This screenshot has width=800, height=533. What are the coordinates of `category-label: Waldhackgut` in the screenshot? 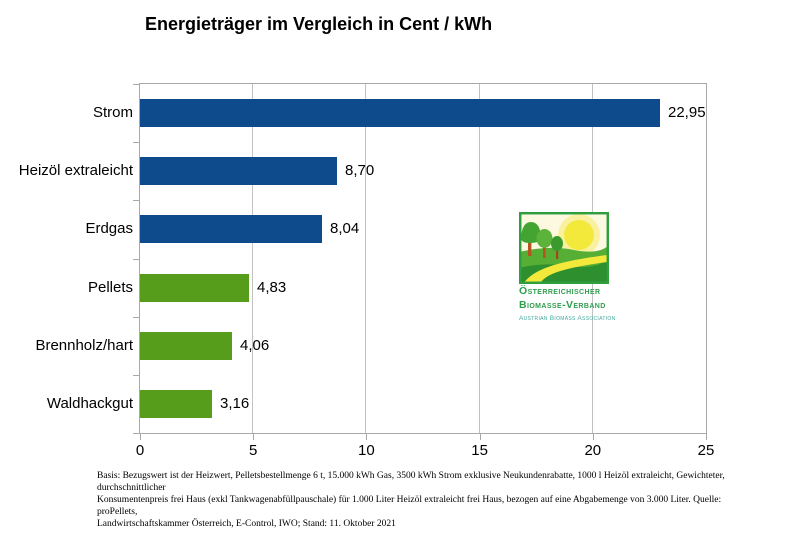 It's located at (89, 403).